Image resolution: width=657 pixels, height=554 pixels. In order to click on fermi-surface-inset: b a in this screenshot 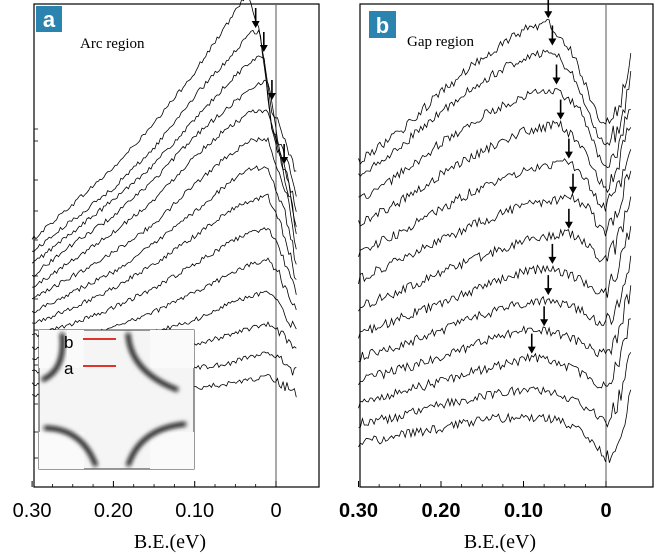, I will do `click(116, 399)`.